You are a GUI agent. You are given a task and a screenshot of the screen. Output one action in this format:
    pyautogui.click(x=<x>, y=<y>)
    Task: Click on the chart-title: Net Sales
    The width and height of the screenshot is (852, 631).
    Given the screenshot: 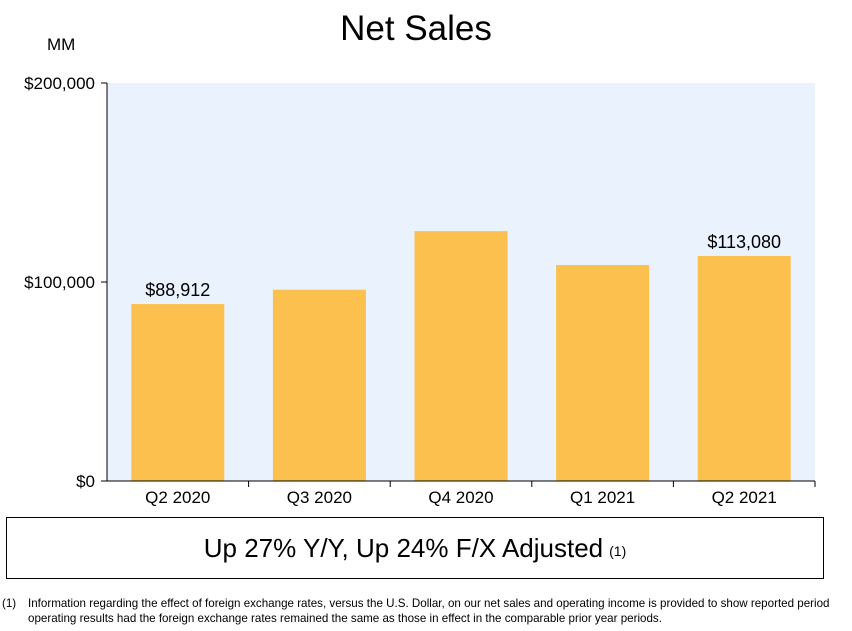 What is the action you would take?
    pyautogui.click(x=416, y=28)
    